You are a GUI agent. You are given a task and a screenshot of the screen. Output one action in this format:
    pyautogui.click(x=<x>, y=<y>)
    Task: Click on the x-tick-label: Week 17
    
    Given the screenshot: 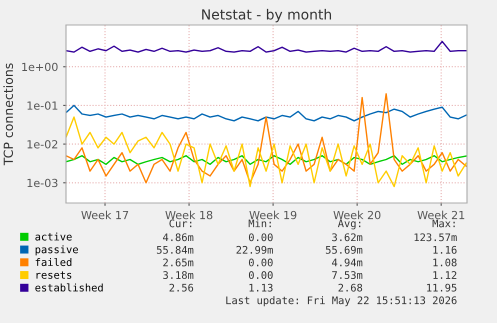 What is the action you would take?
    pyautogui.click(x=104, y=215)
    